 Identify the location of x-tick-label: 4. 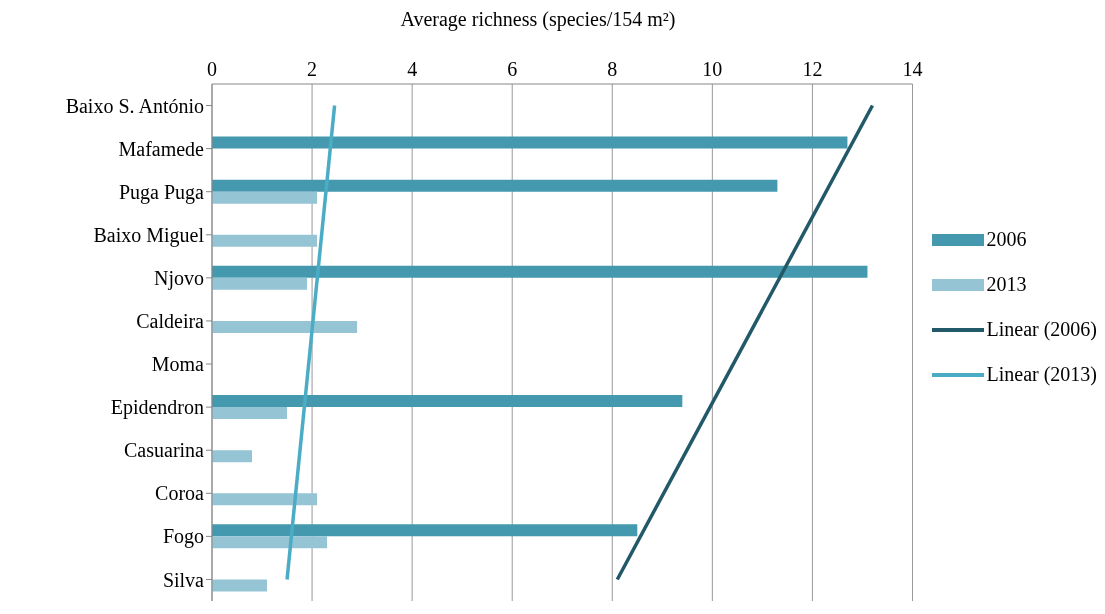
(412, 69).